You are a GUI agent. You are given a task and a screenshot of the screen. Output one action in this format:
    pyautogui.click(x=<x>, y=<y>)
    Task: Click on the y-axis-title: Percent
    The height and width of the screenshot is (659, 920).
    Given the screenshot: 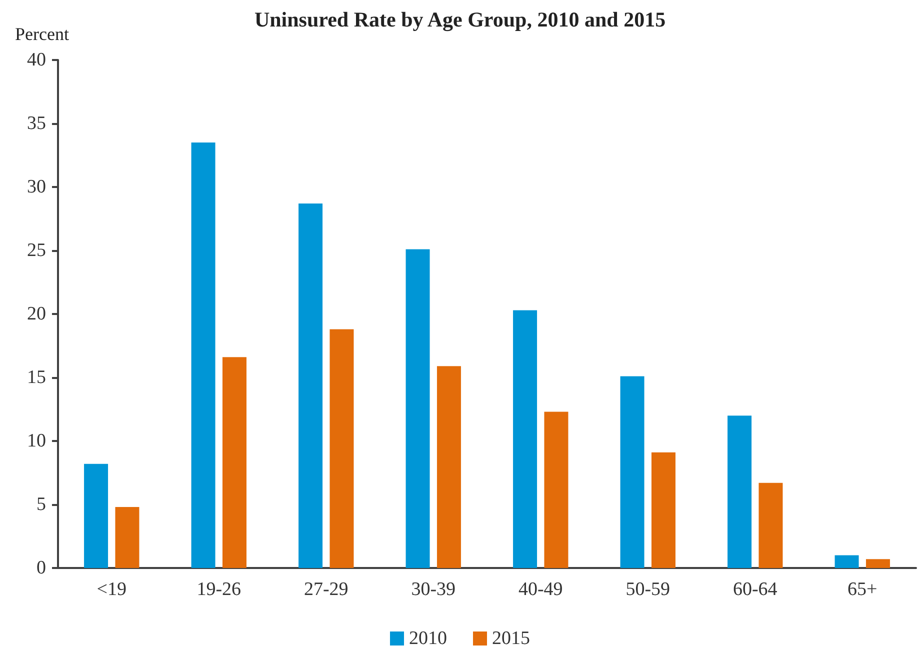 What is the action you would take?
    pyautogui.click(x=42, y=34)
    